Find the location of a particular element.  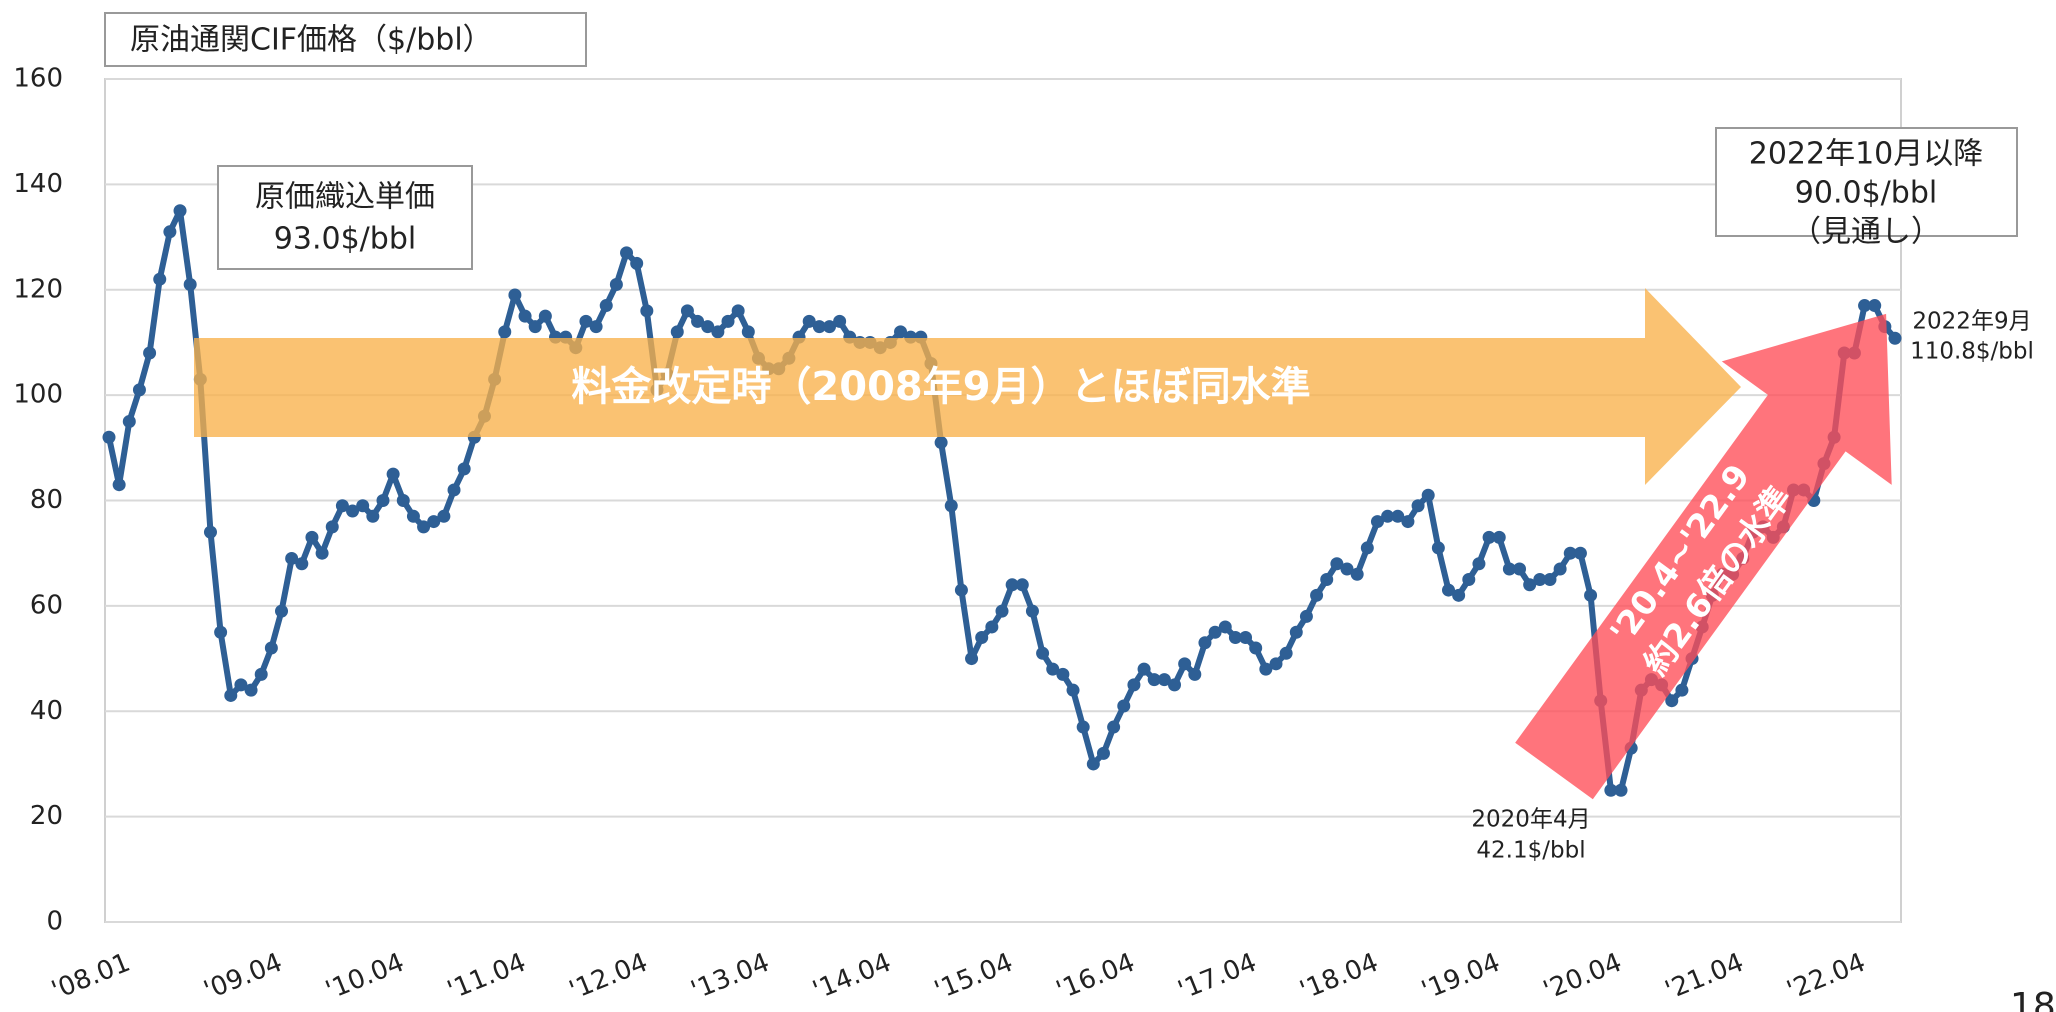

x-tick-label: '21.04 is located at coordinates (1704, 977).